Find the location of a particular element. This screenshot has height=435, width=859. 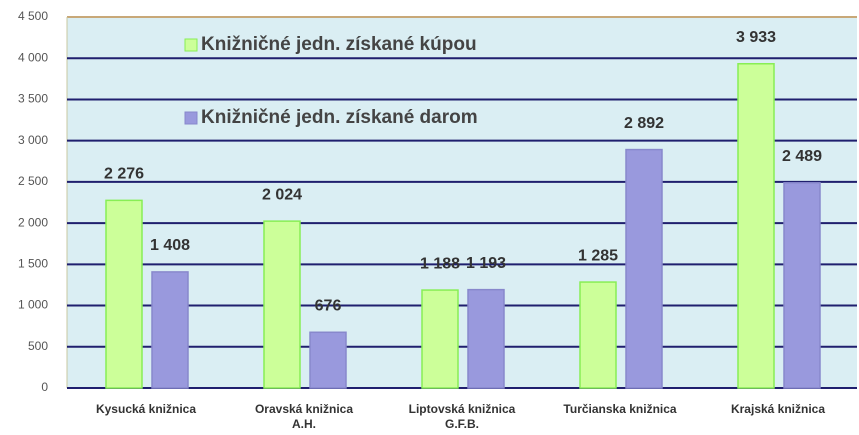

data-label: 3 933 is located at coordinates (756, 37).